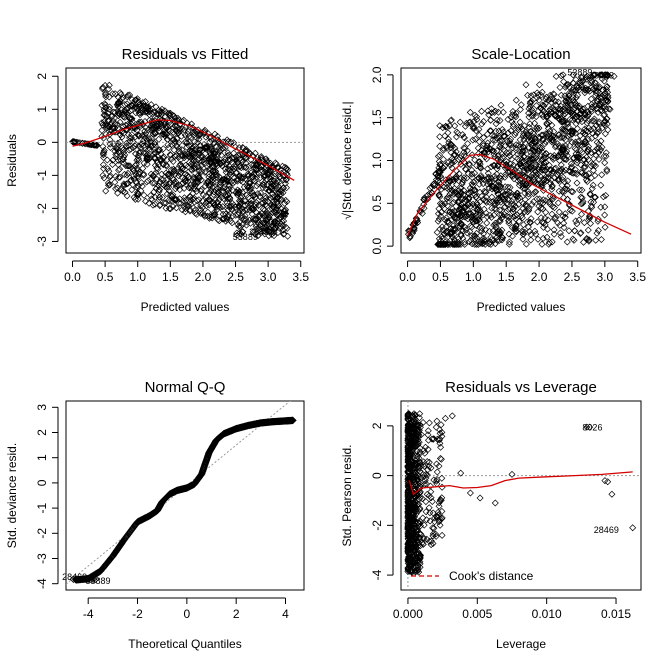  Describe the element at coordinates (377, 117) in the screenshot. I see `y-tick-label: 1.5` at that location.